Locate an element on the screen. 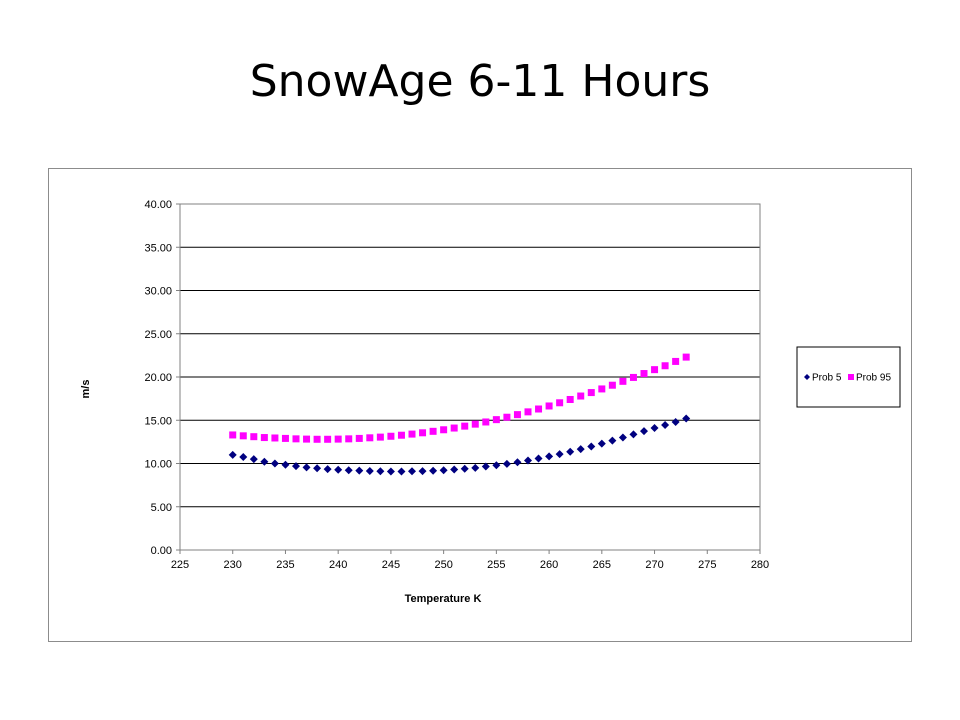 This screenshot has width=960, height=720. legend-item-prob-5: Prob 5 is located at coordinates (823, 378).